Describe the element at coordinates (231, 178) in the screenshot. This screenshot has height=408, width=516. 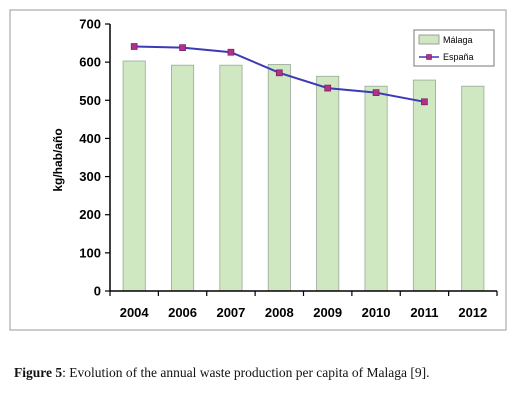
I see `bar-2007` at that location.